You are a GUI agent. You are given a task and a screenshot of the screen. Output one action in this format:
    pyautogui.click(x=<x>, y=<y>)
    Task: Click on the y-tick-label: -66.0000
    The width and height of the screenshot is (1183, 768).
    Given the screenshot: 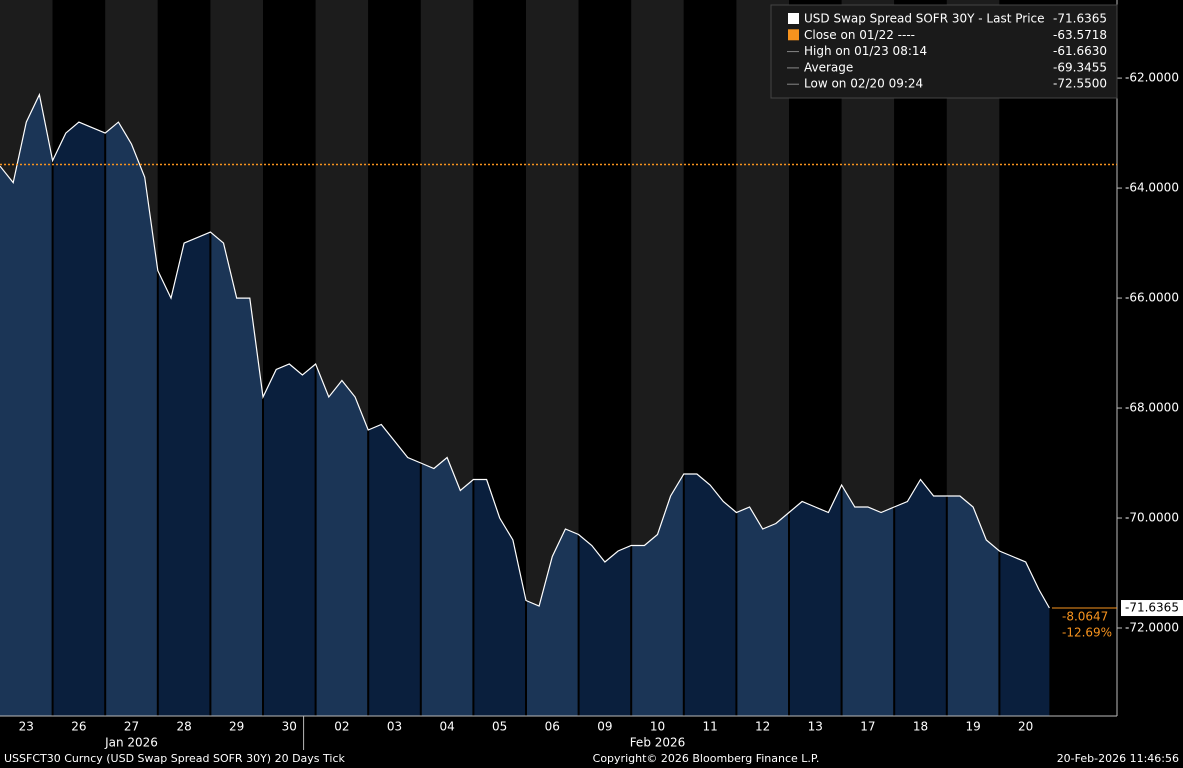 What is the action you would take?
    pyautogui.click(x=1152, y=298)
    